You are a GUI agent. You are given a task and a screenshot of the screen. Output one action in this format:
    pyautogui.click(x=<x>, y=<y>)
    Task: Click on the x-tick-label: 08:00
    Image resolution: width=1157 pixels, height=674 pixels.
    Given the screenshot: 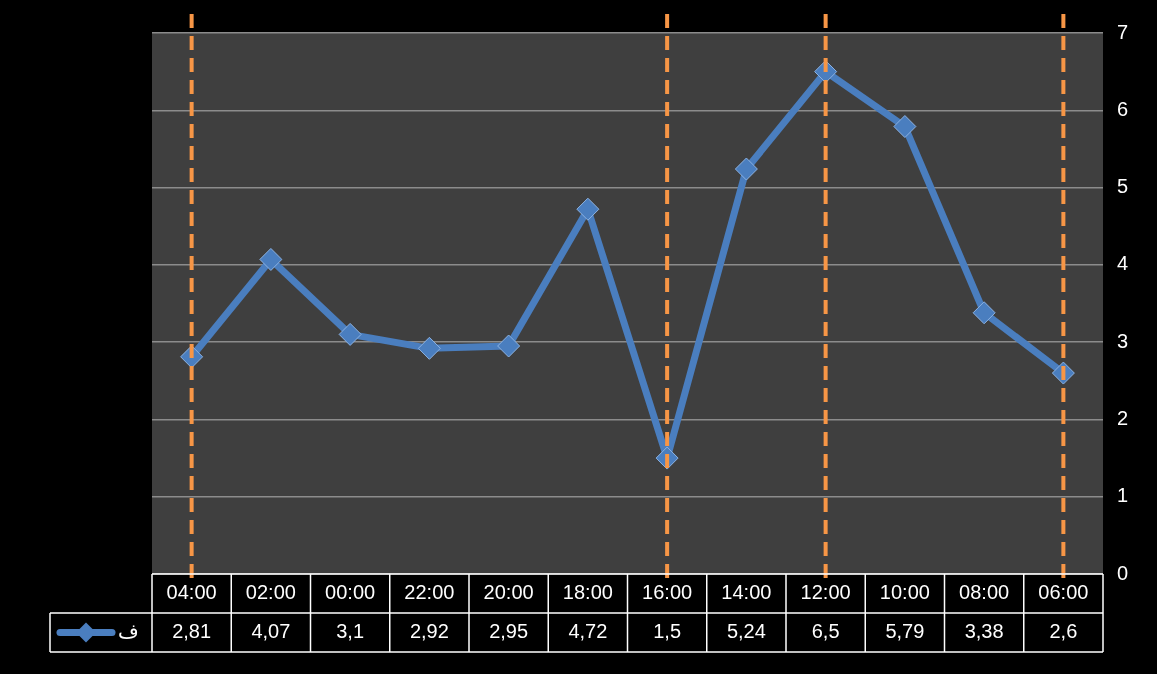 What is the action you would take?
    pyautogui.click(x=984, y=592)
    